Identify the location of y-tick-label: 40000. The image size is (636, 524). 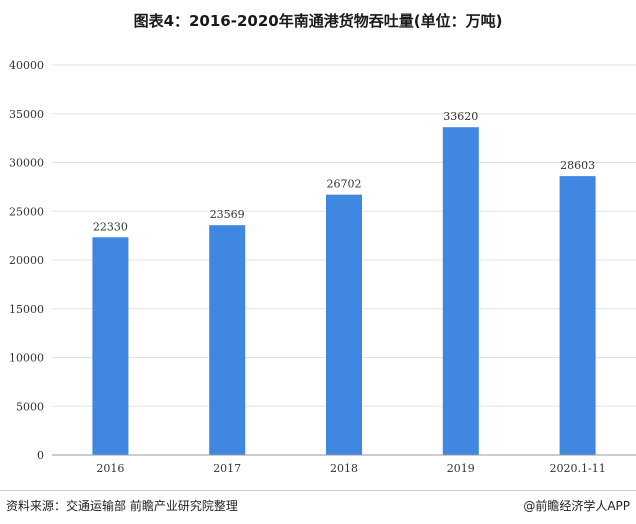
(26, 65).